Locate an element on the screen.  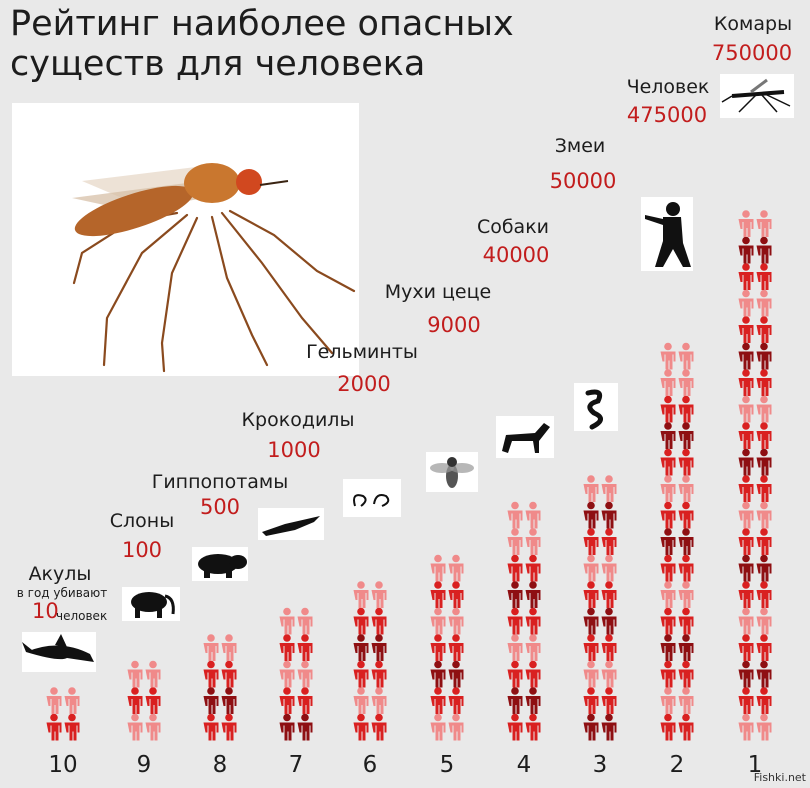
category-label: Крокодилы is located at coordinates (298, 420).